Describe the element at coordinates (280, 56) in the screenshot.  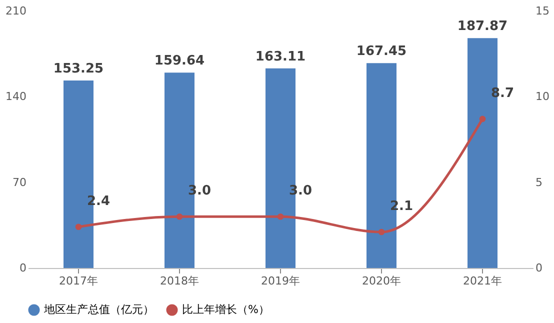
I see `data-label: 163.11` at that location.